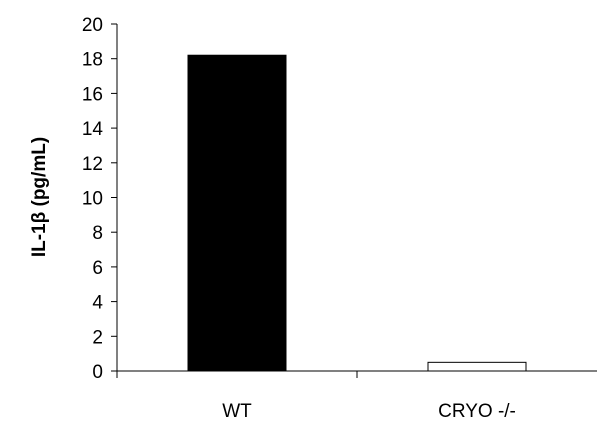 The image size is (597, 430). Describe the element at coordinates (97, 268) in the screenshot. I see `y-tick-label: 6` at that location.